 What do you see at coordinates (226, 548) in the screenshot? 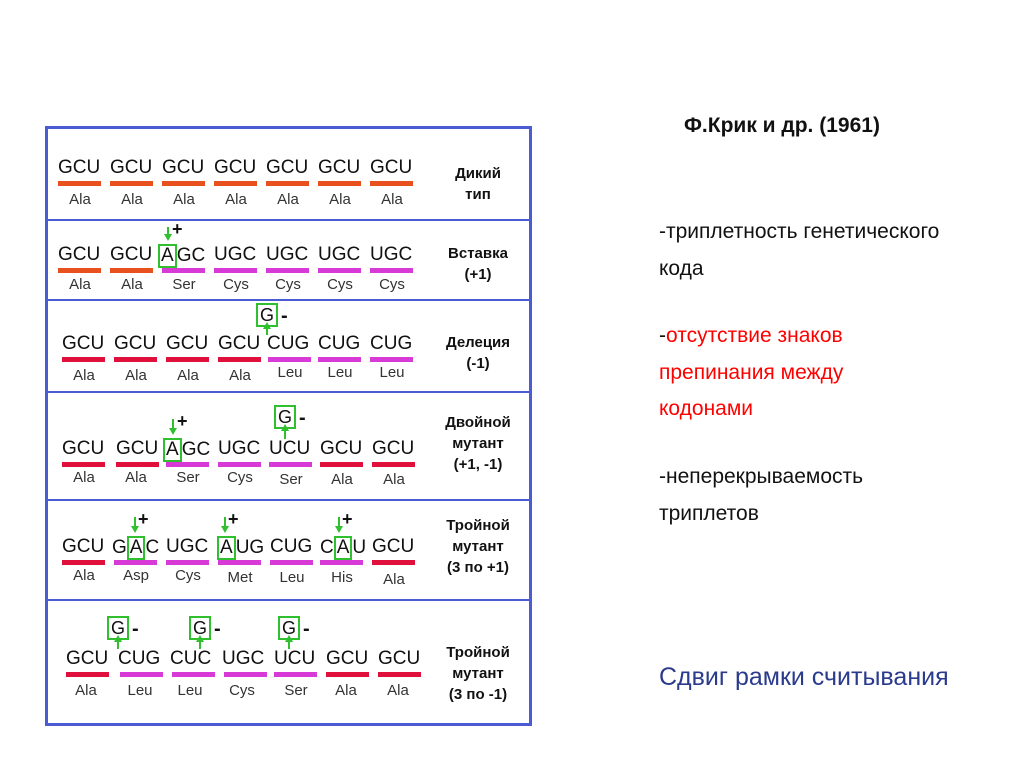
I see `inserted-base: A` at bounding box center [226, 548].